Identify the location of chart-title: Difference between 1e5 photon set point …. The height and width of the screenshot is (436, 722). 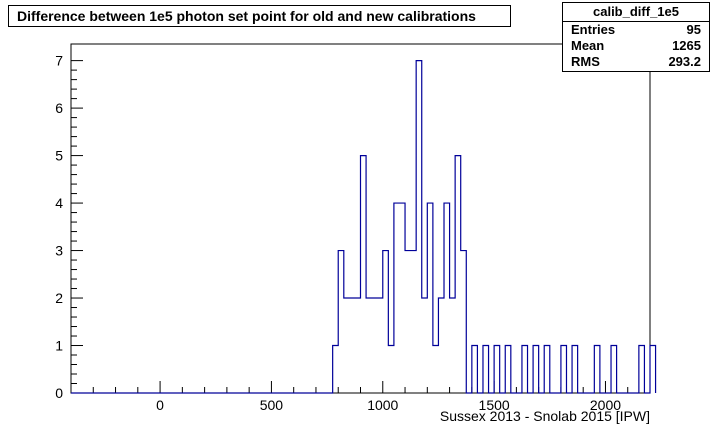
(259, 16).